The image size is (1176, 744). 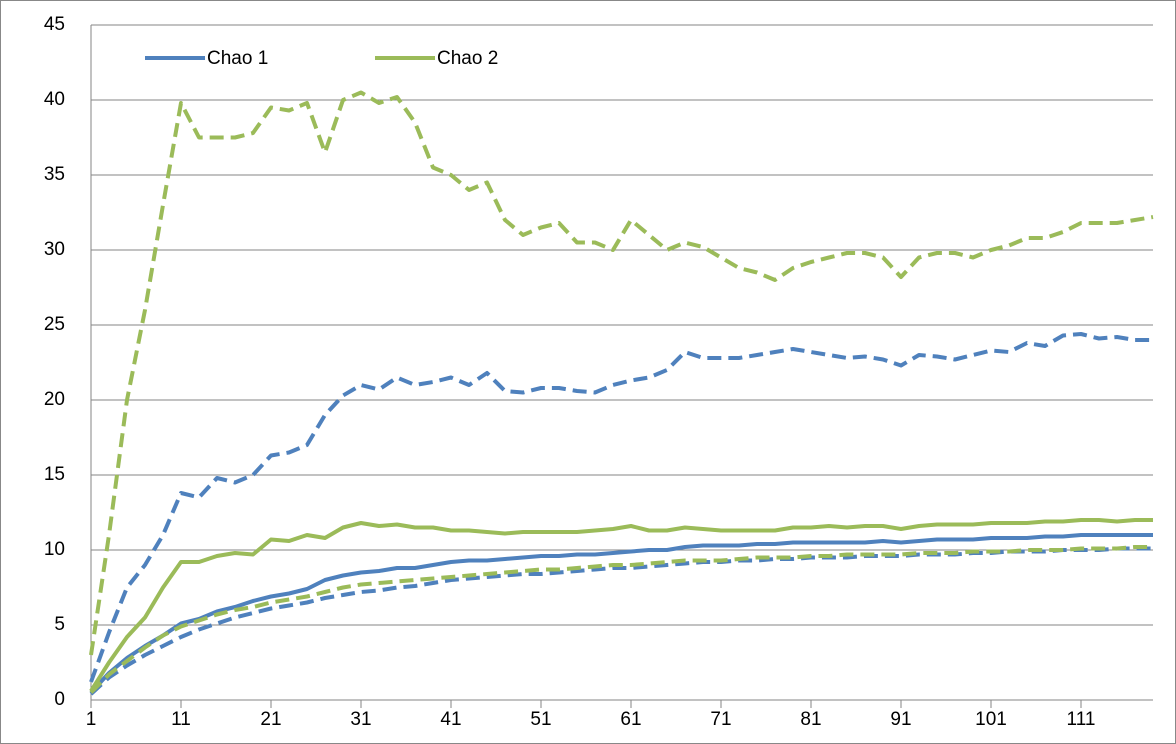 What do you see at coordinates (360, 719) in the screenshot?
I see `x-tick-label: 31` at bounding box center [360, 719].